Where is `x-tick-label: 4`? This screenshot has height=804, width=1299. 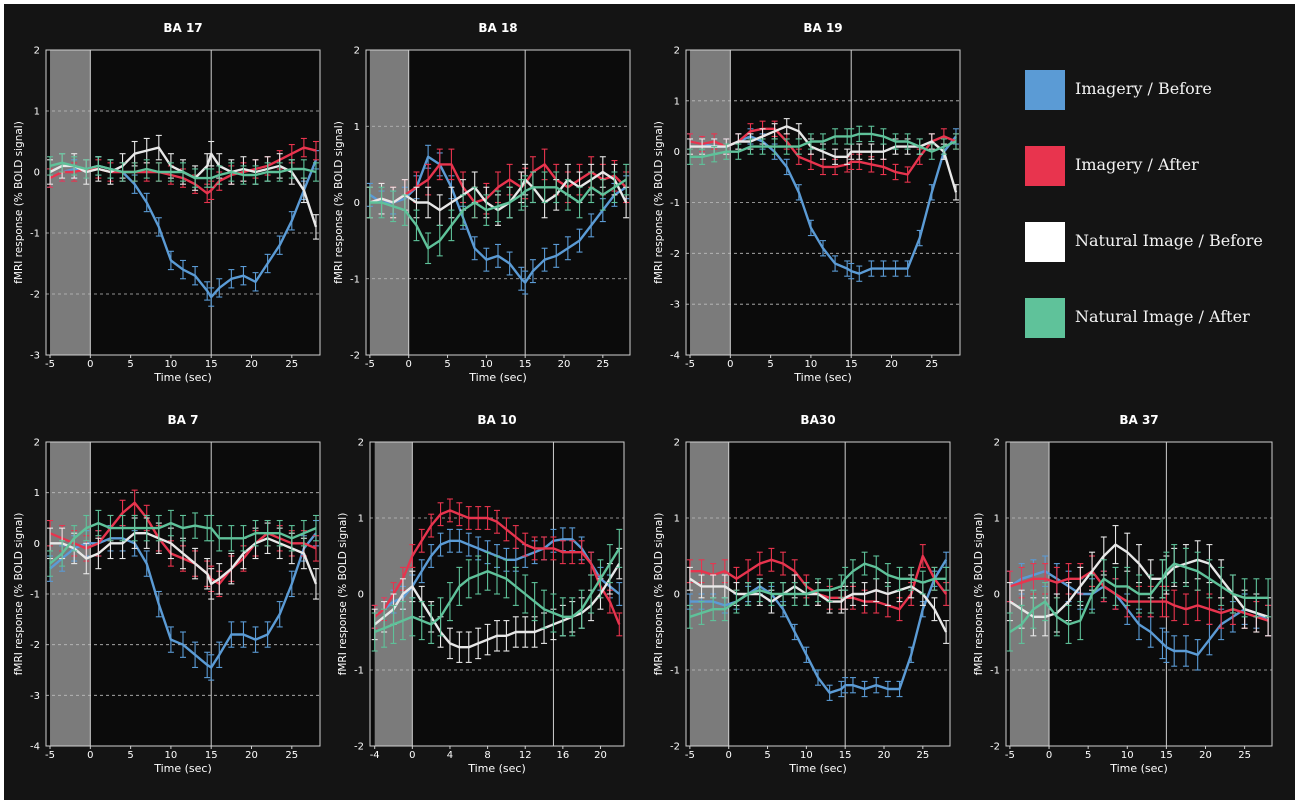 x-tick-label: 4 is located at coordinates (450, 755).